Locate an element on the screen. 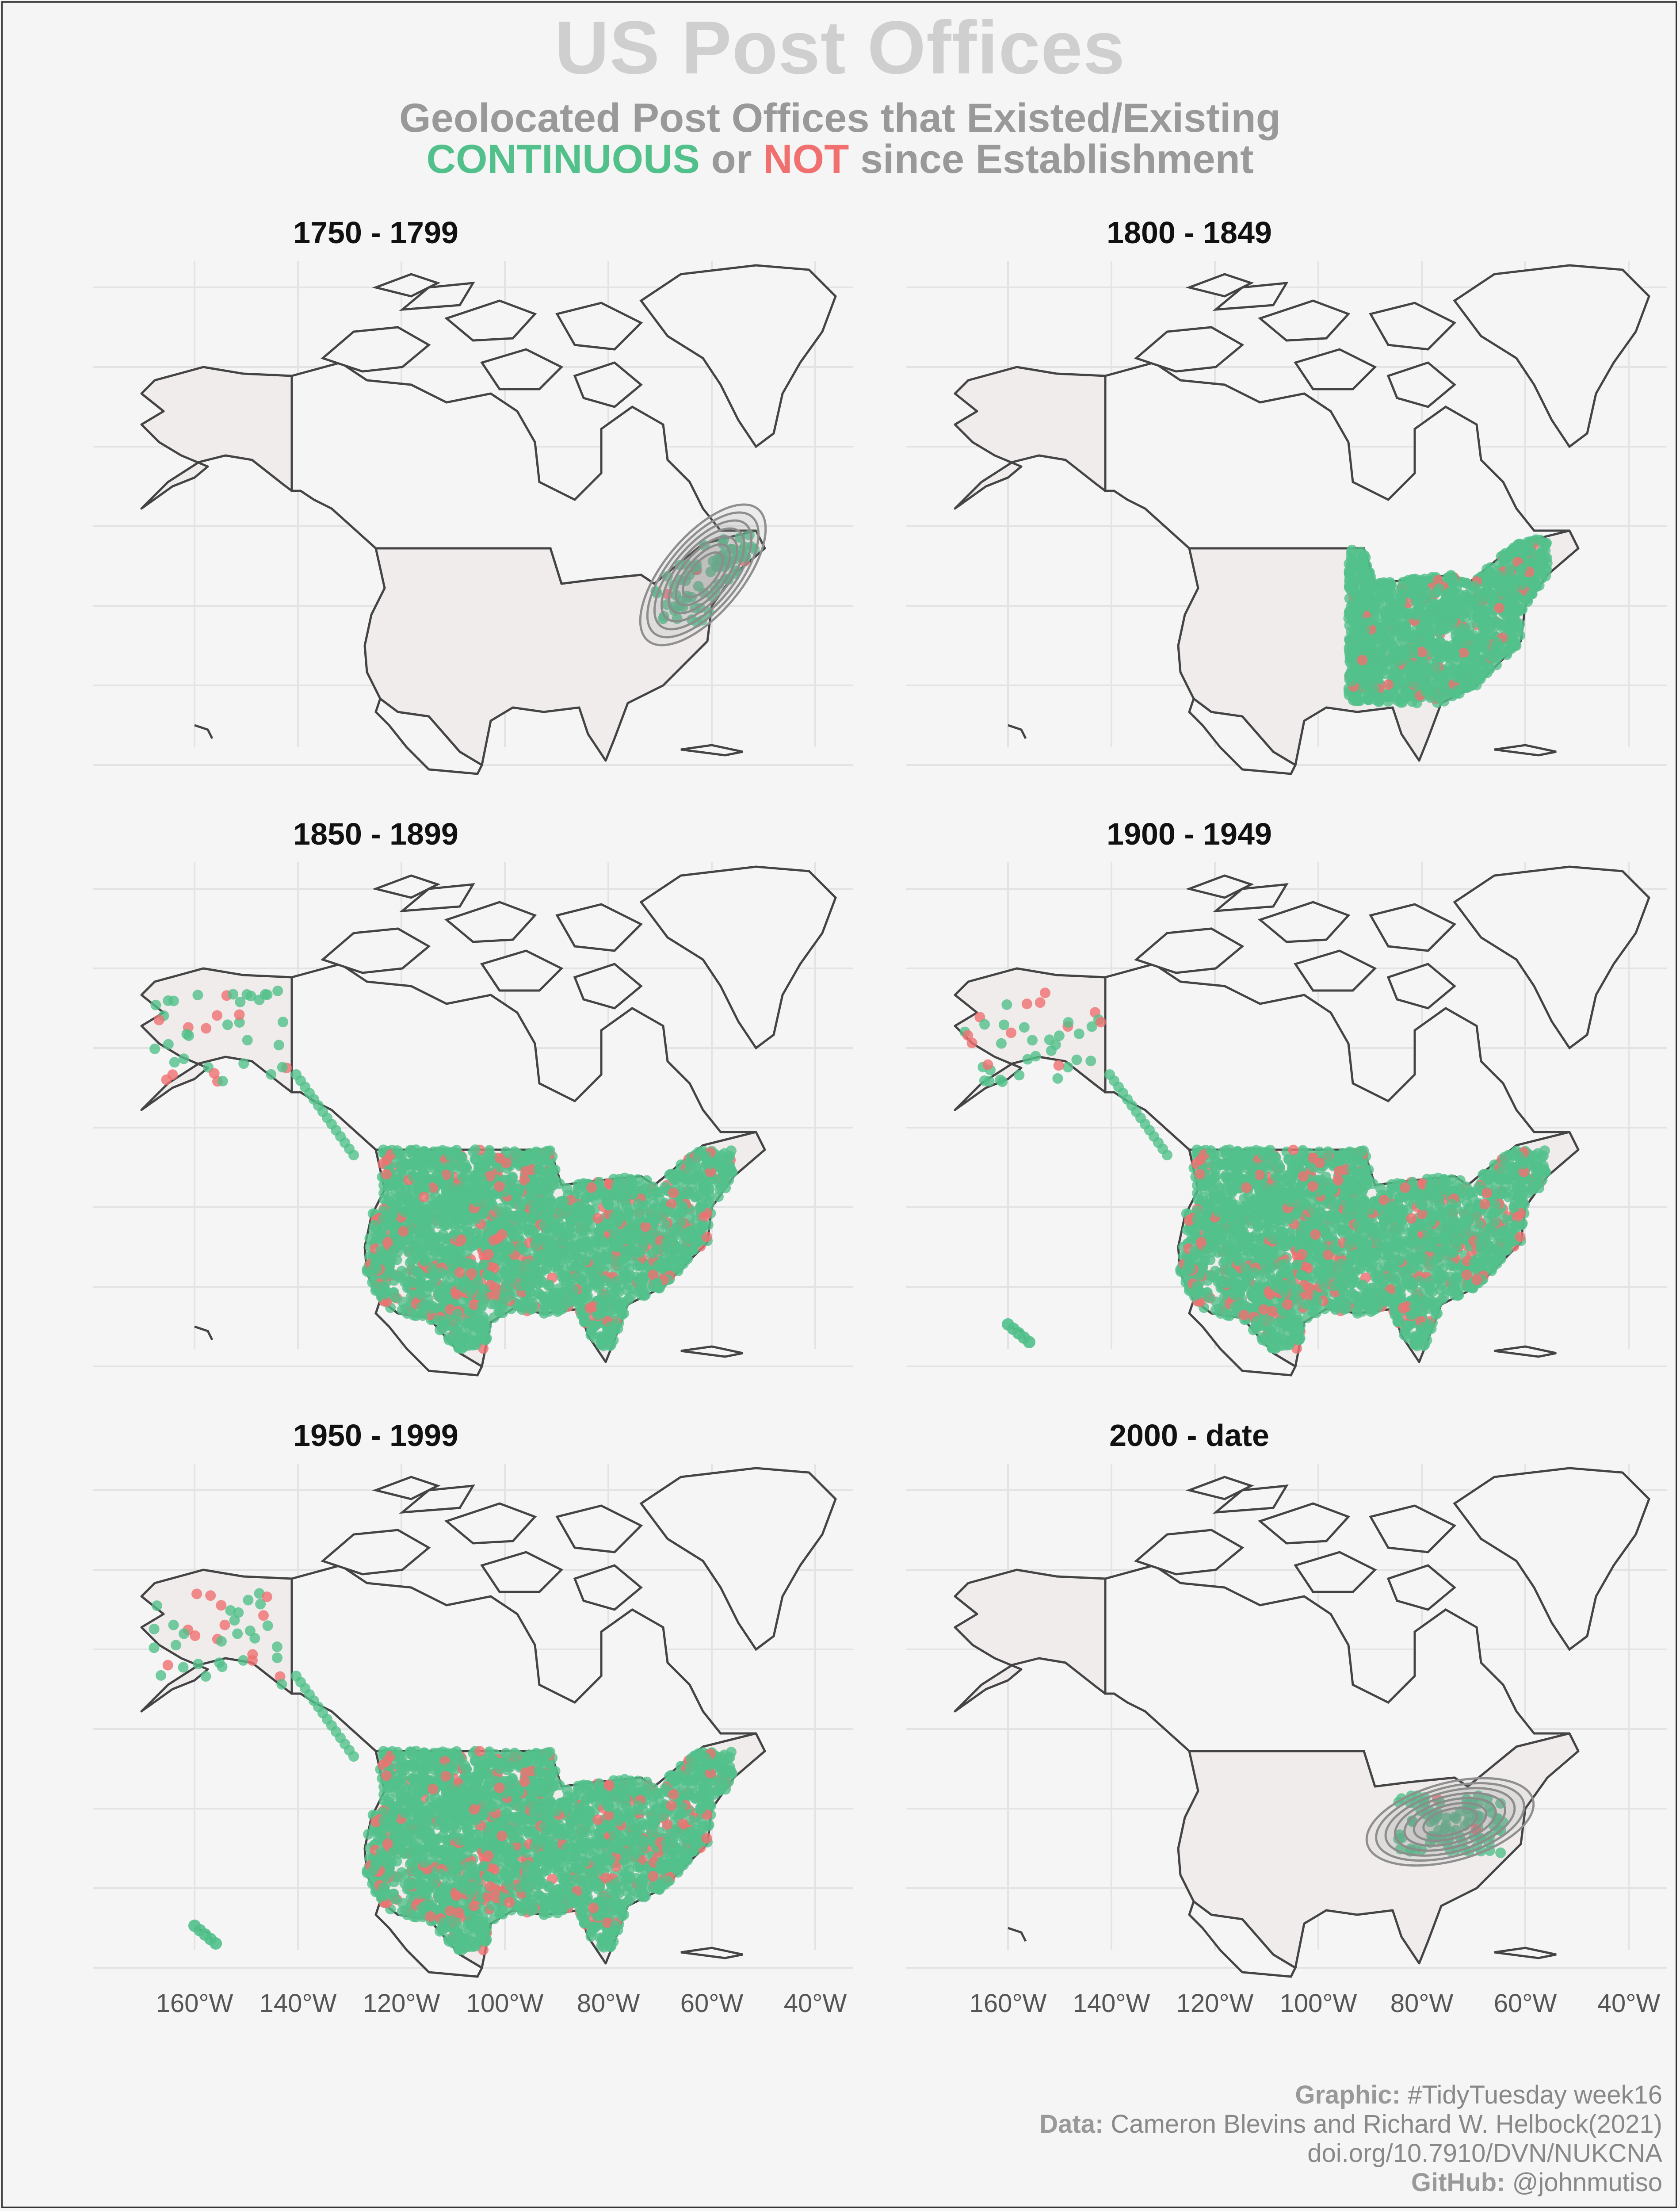 The width and height of the screenshot is (1680, 2211). contour-line is located at coordinates (703, 575).